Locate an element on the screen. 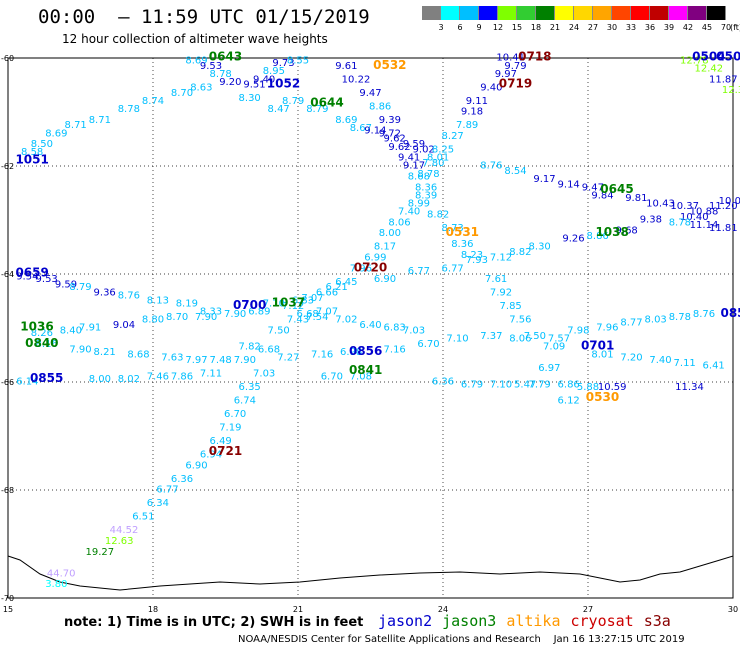 The image size is (740, 650). wave-height-value: 6.51 is located at coordinates (143, 517).